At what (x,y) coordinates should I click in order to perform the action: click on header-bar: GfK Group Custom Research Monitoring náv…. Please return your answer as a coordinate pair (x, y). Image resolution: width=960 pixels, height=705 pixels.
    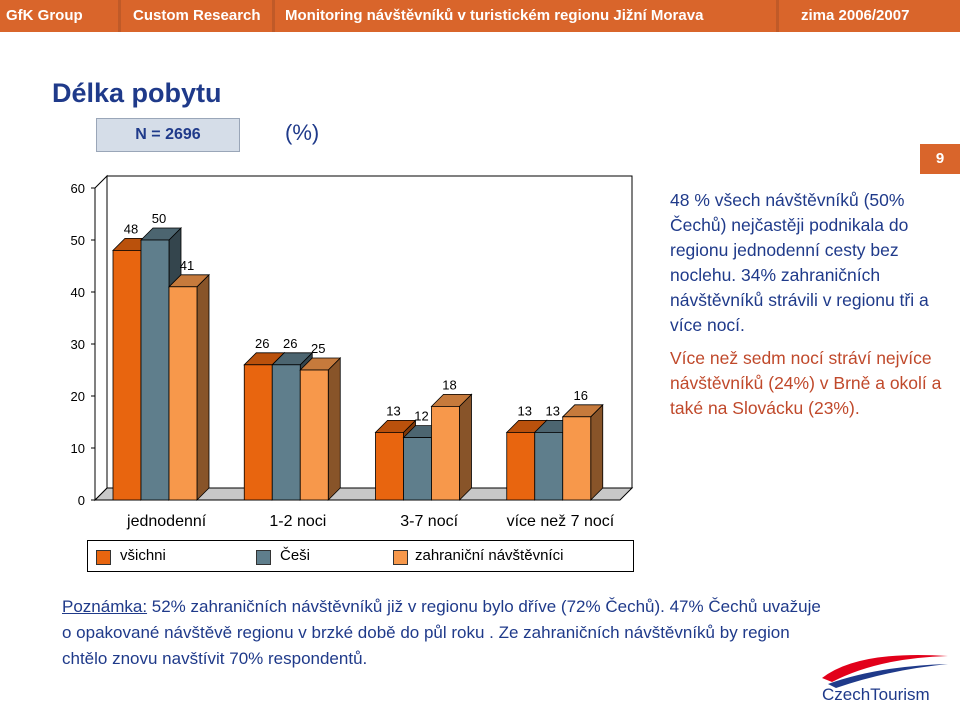
    Looking at the image, I should click on (480, 16).